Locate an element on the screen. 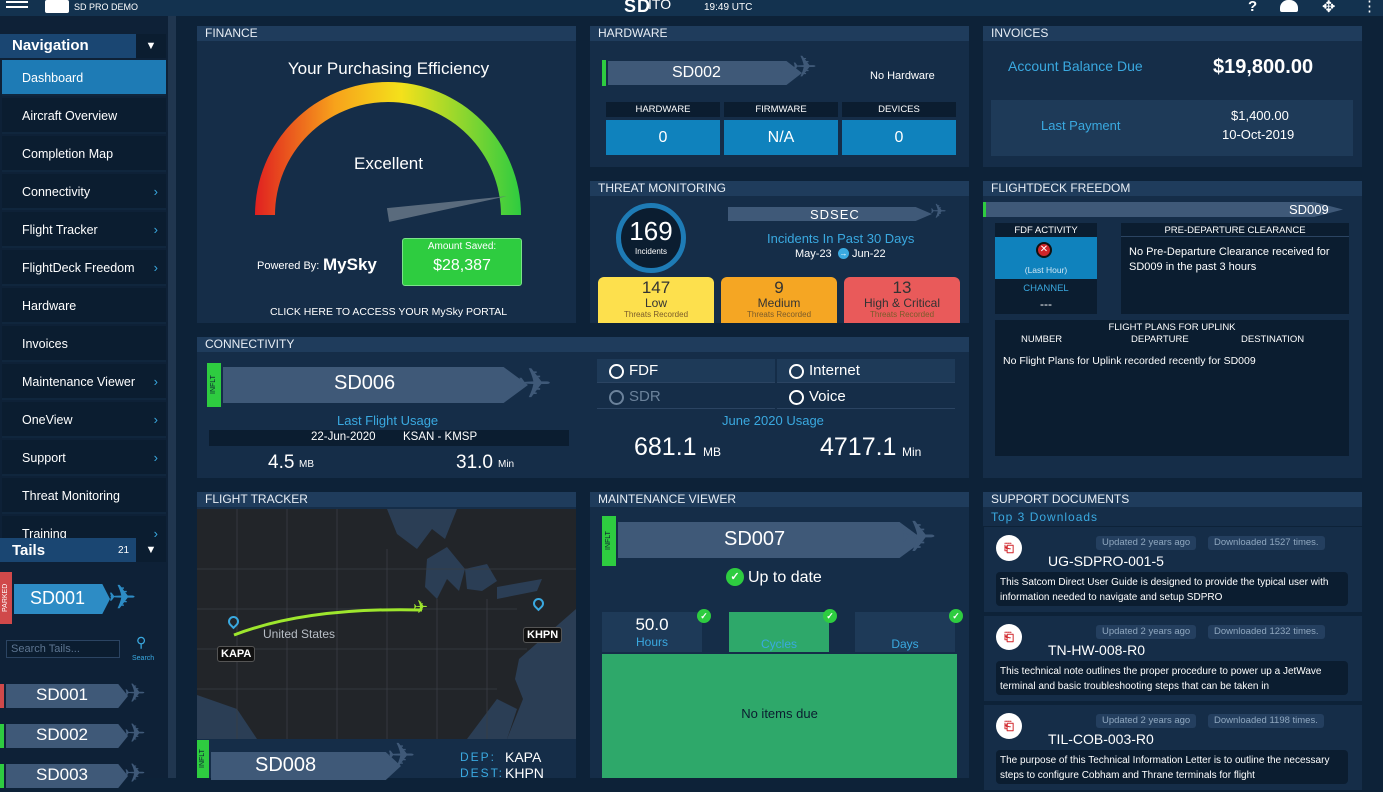  maintenance-tail-bar is located at coordinates (771, 540).